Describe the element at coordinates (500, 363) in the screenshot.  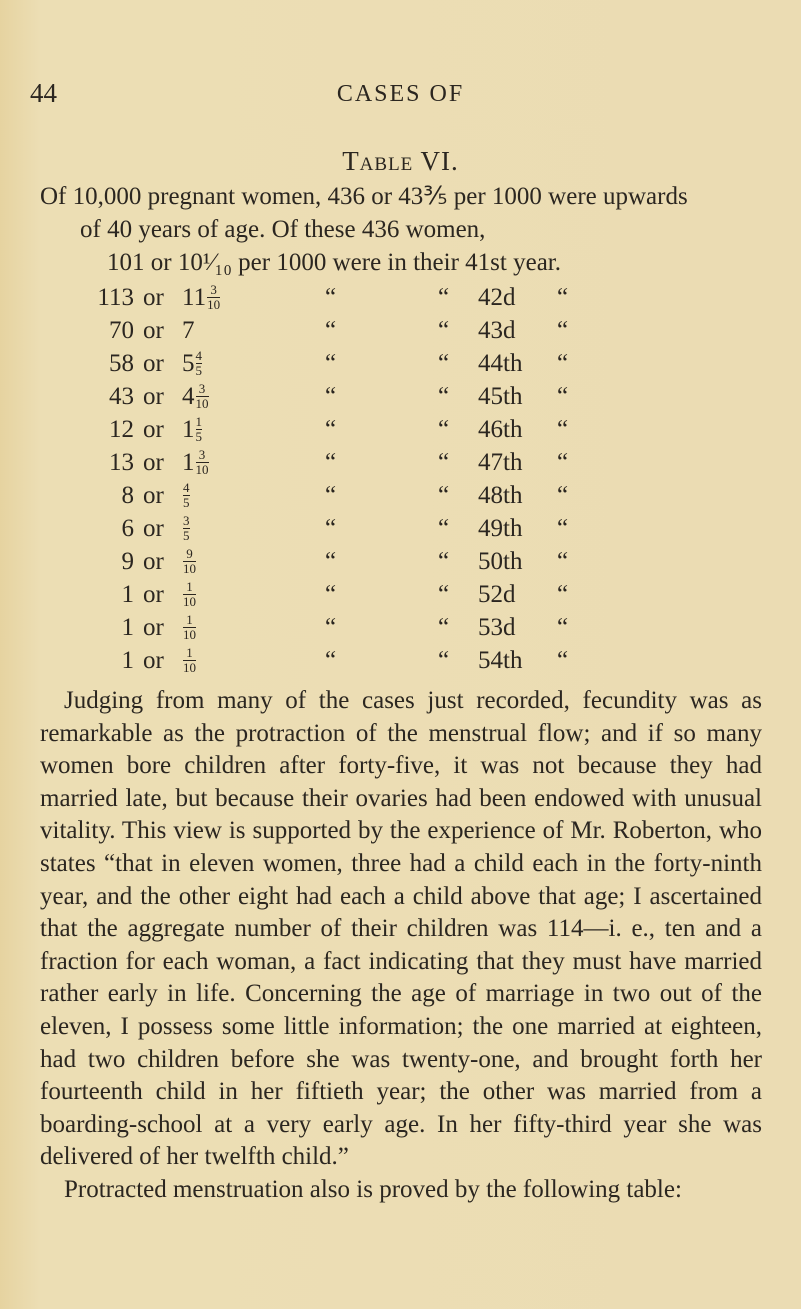
I see `year-cell: 44th` at that location.